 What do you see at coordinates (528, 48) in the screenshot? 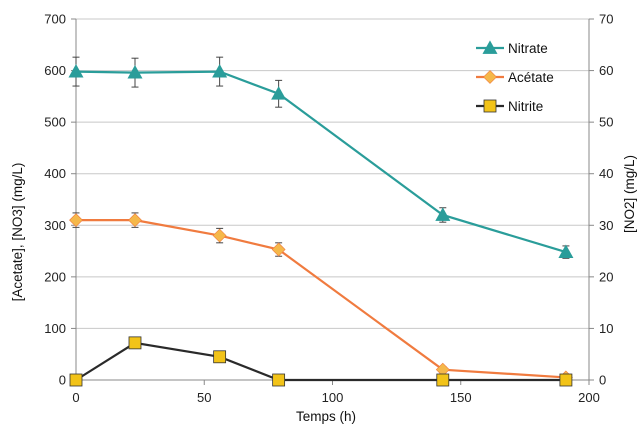
I see `legend-label: Nitrate` at bounding box center [528, 48].